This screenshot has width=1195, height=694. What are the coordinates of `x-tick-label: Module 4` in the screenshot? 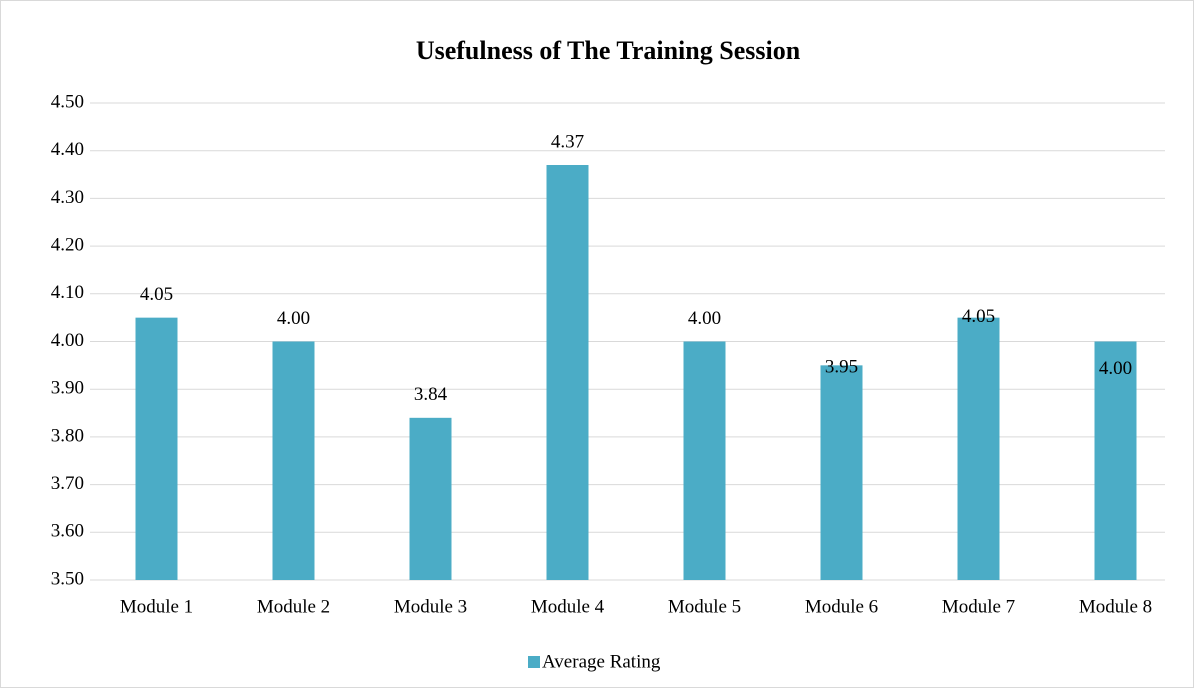 It's located at (568, 606).